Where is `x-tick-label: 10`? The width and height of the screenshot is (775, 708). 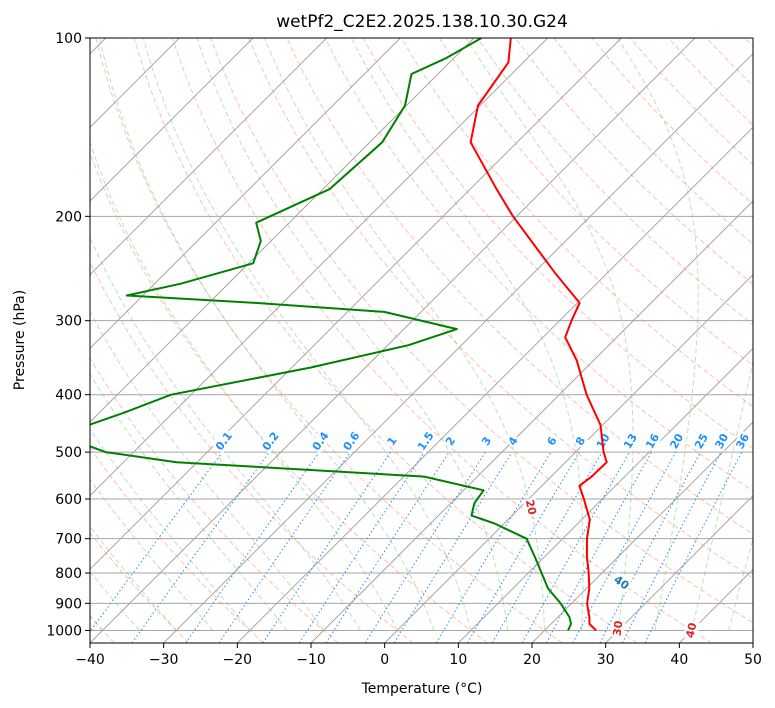 x-tick-label: 10 is located at coordinates (458, 660).